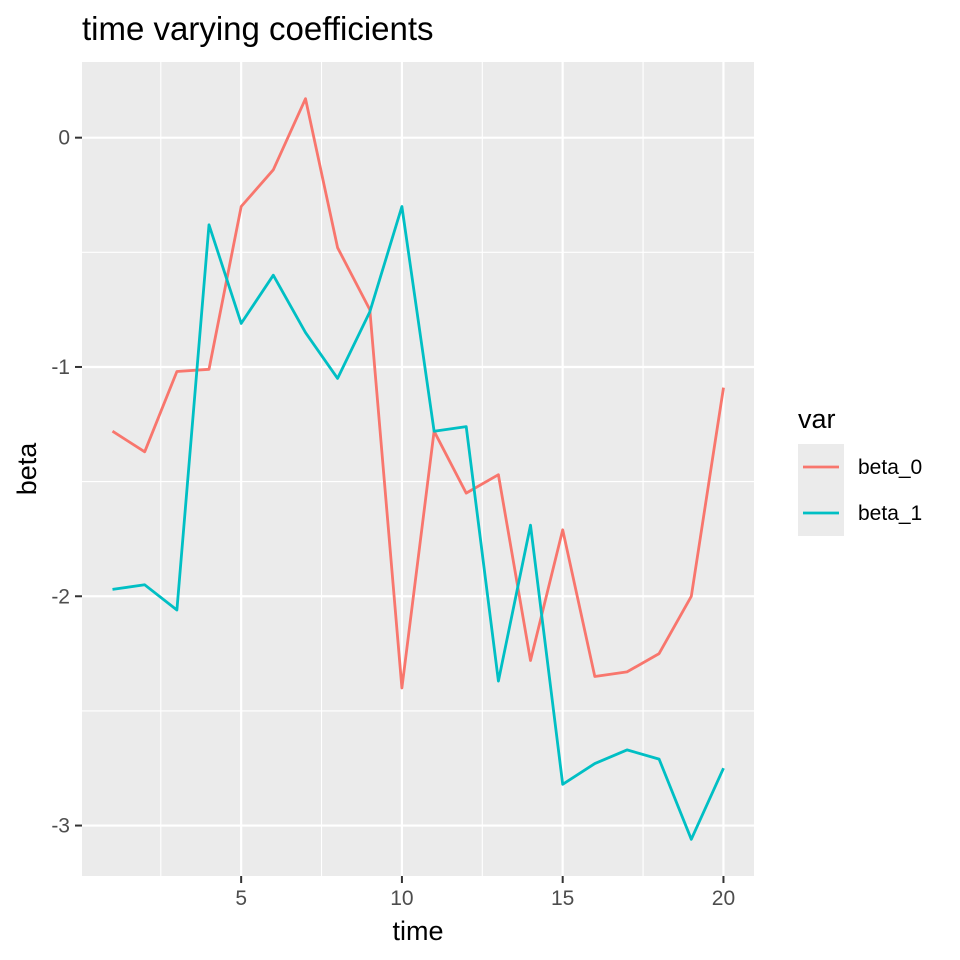  What do you see at coordinates (64, 138) in the screenshot?
I see `y-tick-label: 0` at bounding box center [64, 138].